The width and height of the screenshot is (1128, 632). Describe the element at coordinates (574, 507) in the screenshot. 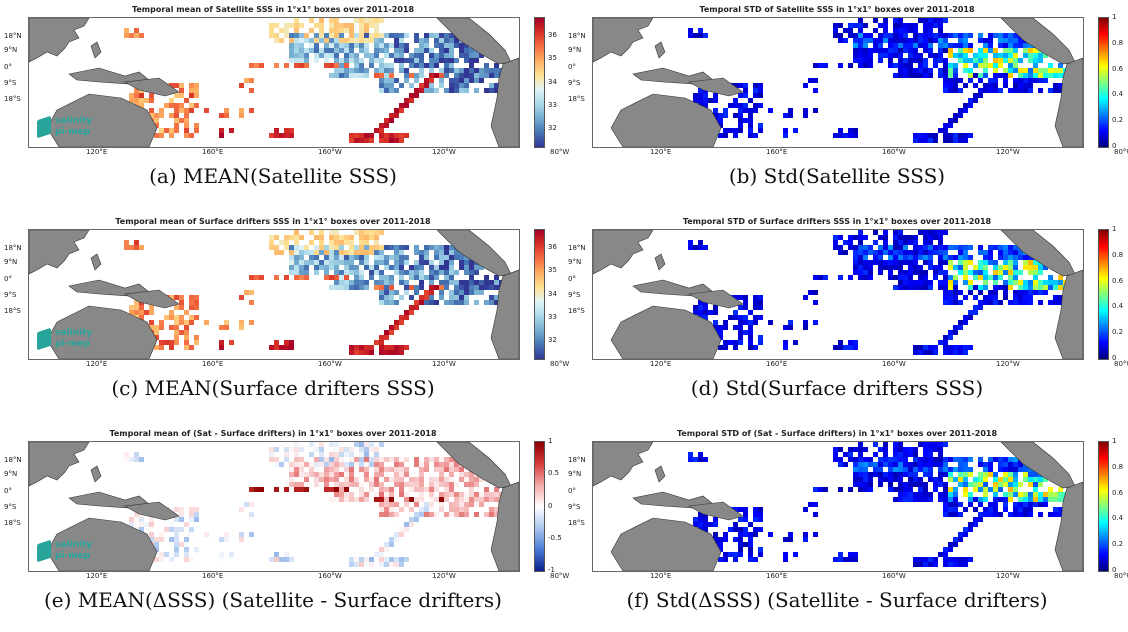

I see `latitude-label: 9°S` at that location.